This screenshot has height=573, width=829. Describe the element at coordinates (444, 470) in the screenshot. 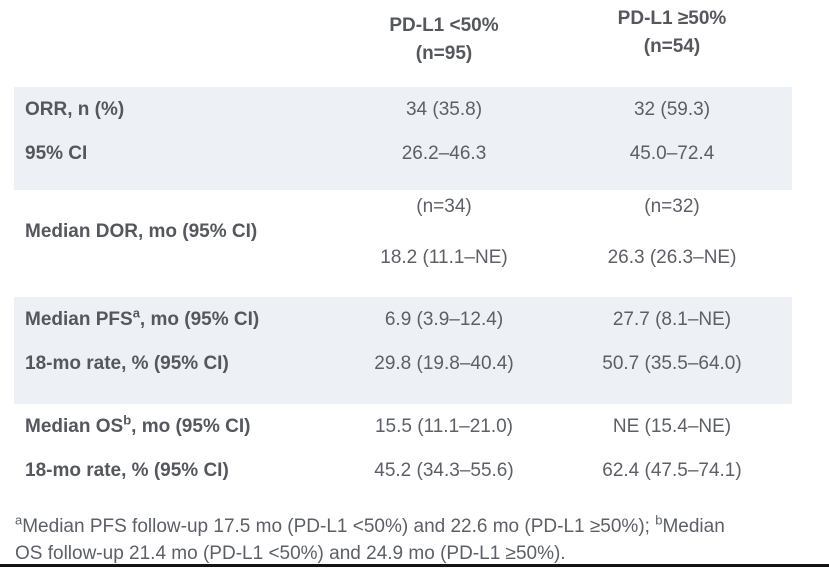

I see `cell-pdl1-low: 45.2 (34.3–55.6)` at that location.